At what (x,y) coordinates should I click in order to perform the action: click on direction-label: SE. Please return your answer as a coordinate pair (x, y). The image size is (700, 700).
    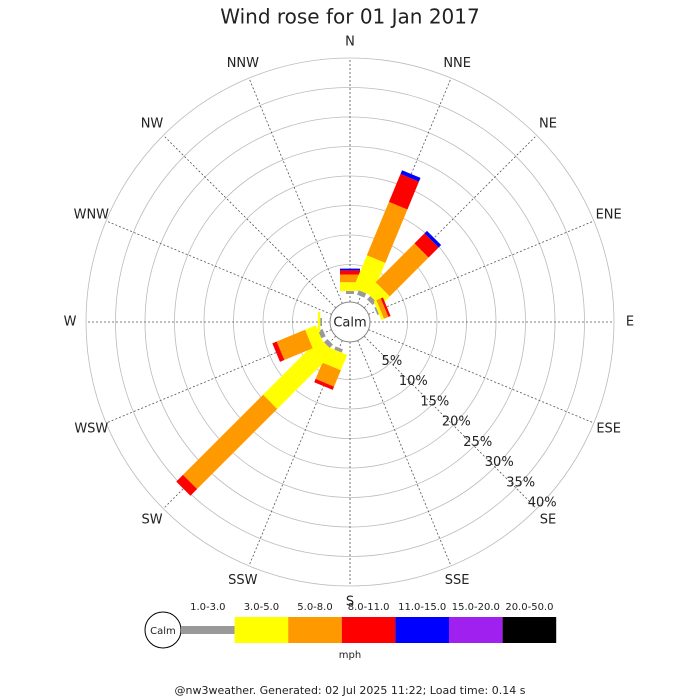
    Looking at the image, I should click on (548, 519).